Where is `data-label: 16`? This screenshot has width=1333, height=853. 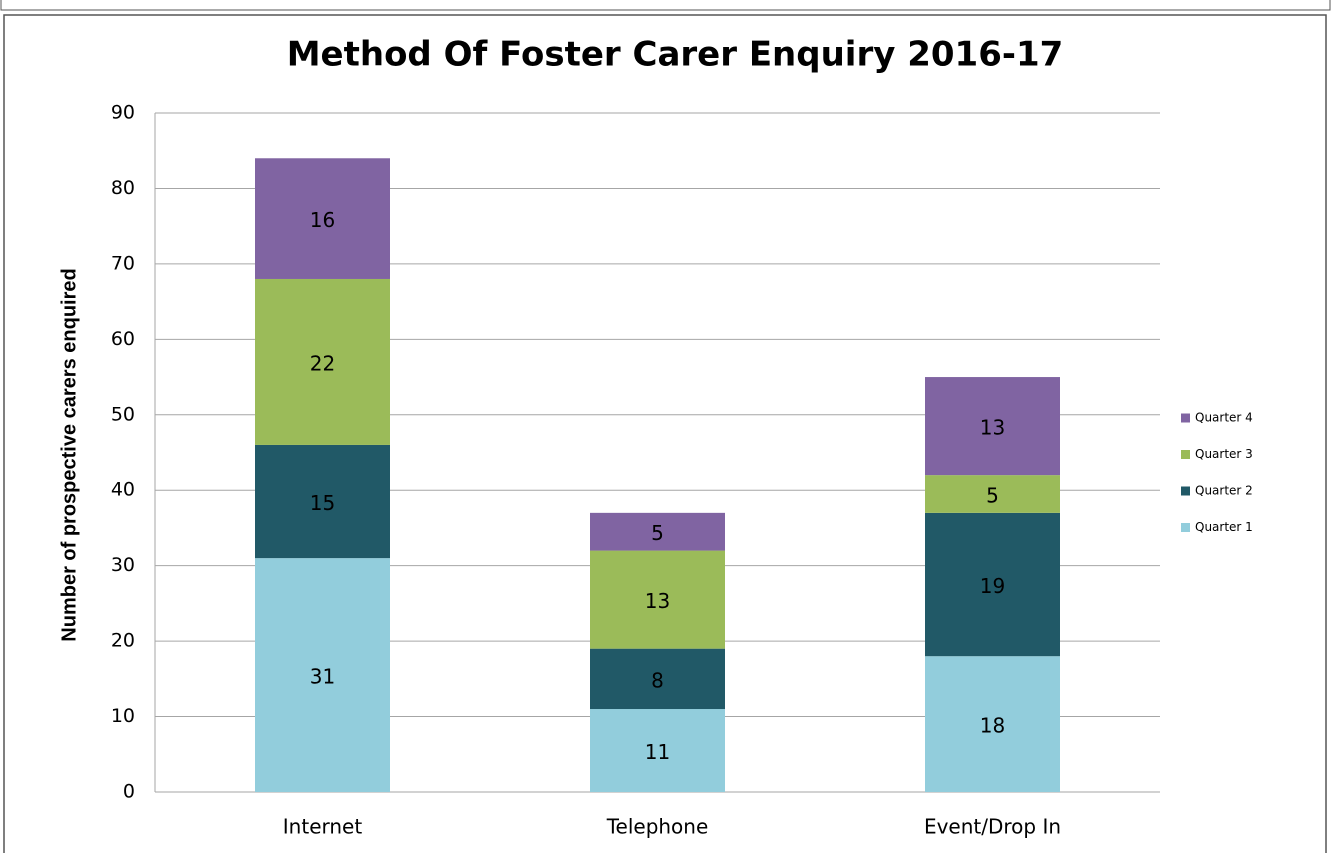
data-label: 16 is located at coordinates (322, 220).